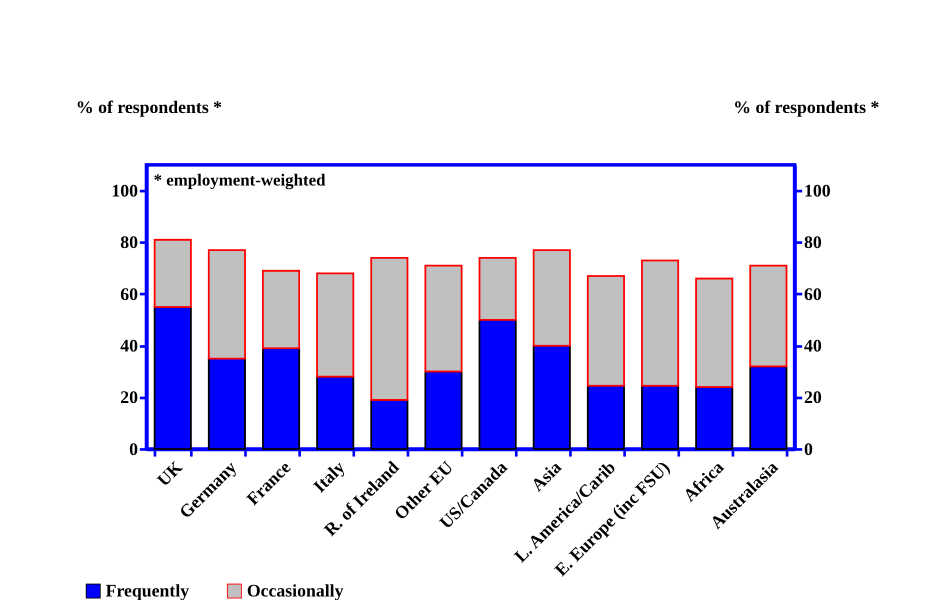 The width and height of the screenshot is (950, 600). What do you see at coordinates (129, 242) in the screenshot?
I see `y-tick-label: 80` at bounding box center [129, 242].